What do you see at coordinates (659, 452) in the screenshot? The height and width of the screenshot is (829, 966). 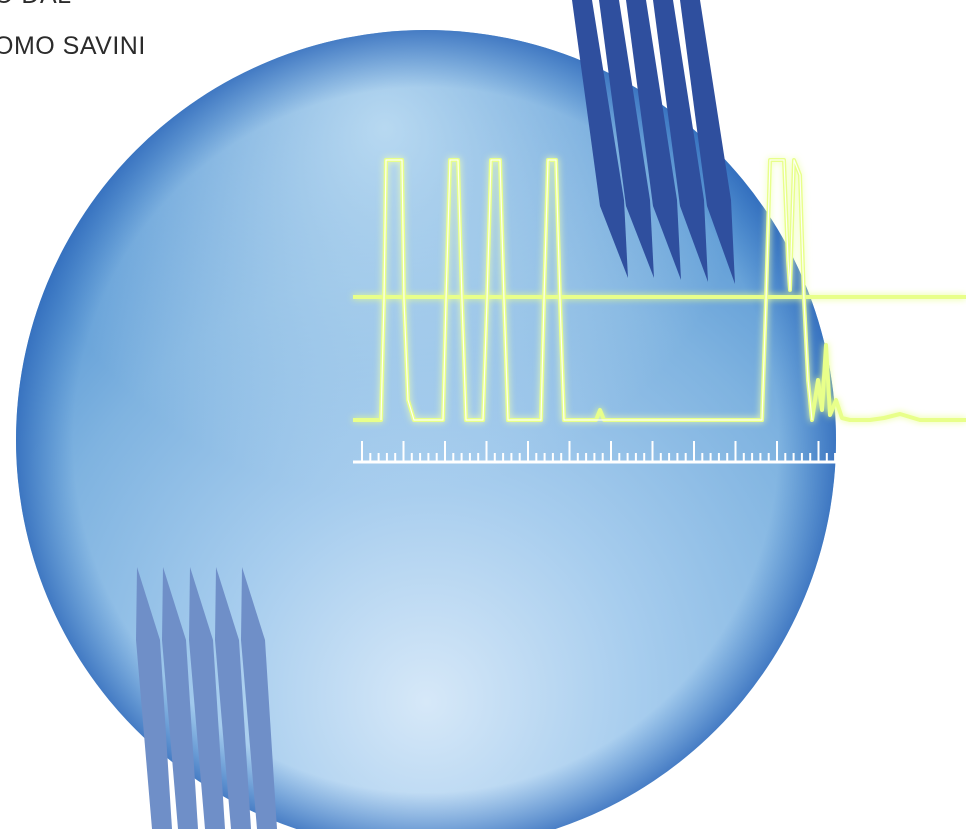 I see `scale-ruler` at bounding box center [659, 452].